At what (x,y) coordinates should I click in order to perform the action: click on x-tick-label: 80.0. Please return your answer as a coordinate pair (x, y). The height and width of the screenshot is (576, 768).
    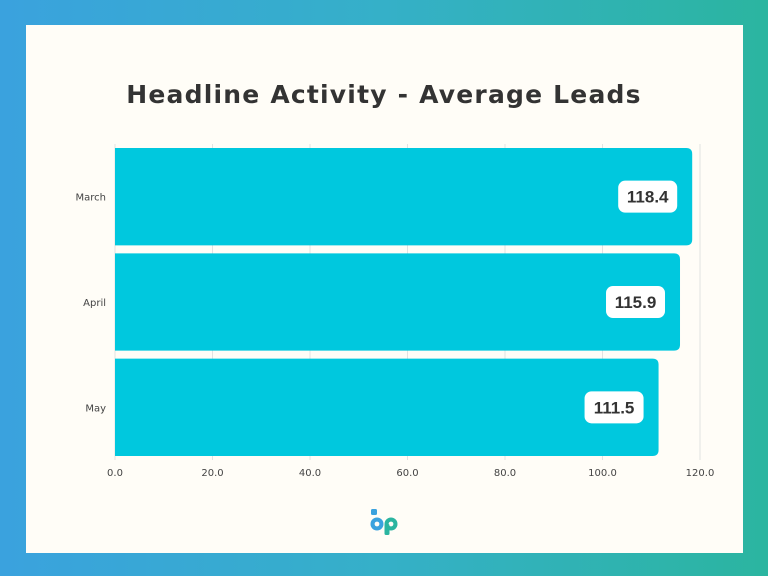
    Looking at the image, I should click on (505, 473).